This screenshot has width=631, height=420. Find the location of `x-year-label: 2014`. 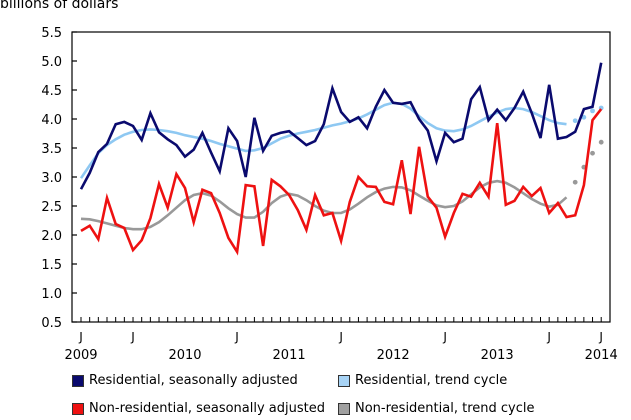

x-year-label: 2014 is located at coordinates (601, 355).